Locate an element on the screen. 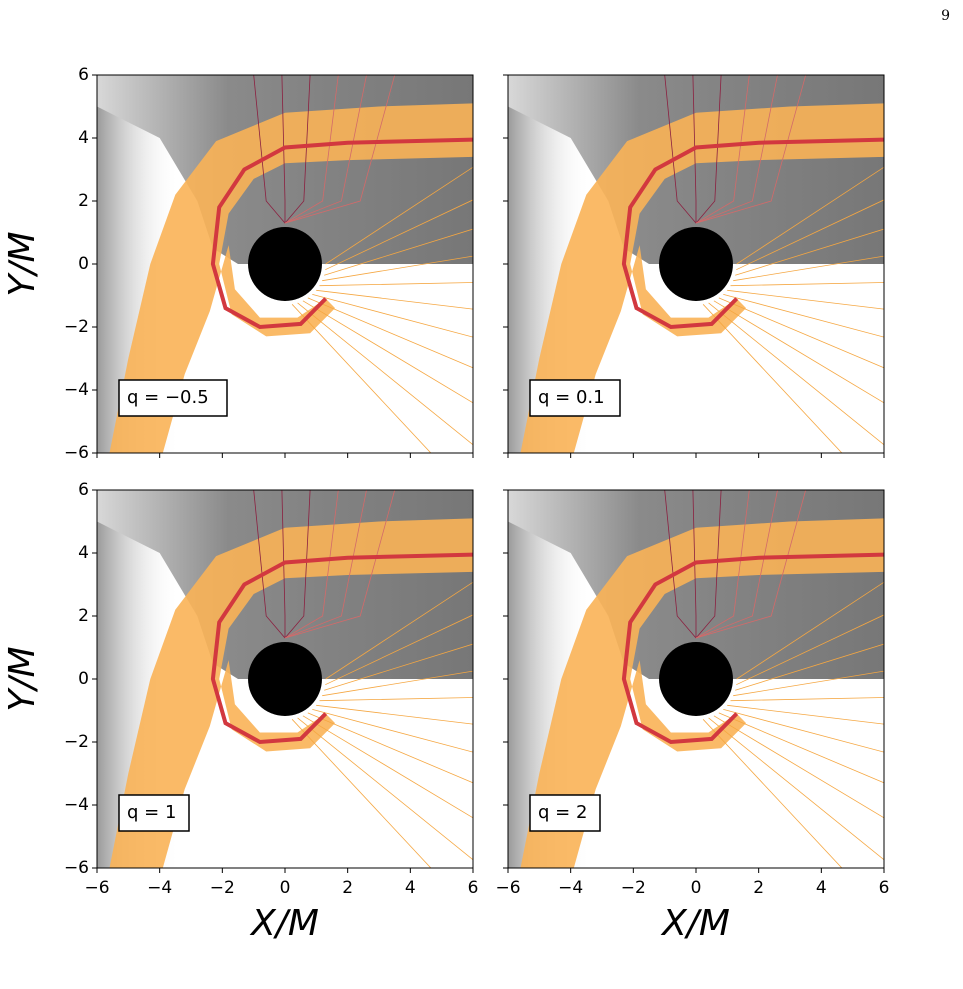 The height and width of the screenshot is (989, 963). x-tick-label: −2 is located at coordinates (222, 888).